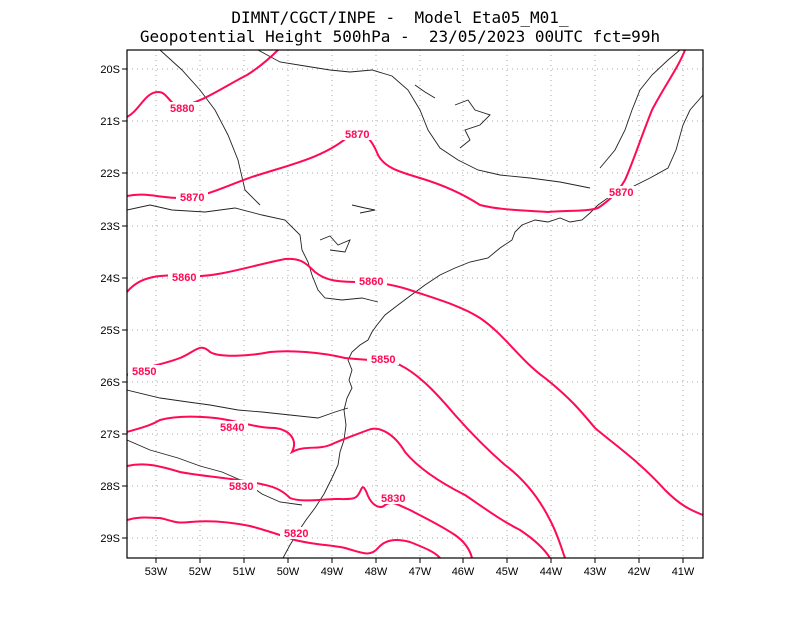  What do you see at coordinates (110, 70) in the screenshot?
I see `lat-label-20s: 20S` at bounding box center [110, 70].